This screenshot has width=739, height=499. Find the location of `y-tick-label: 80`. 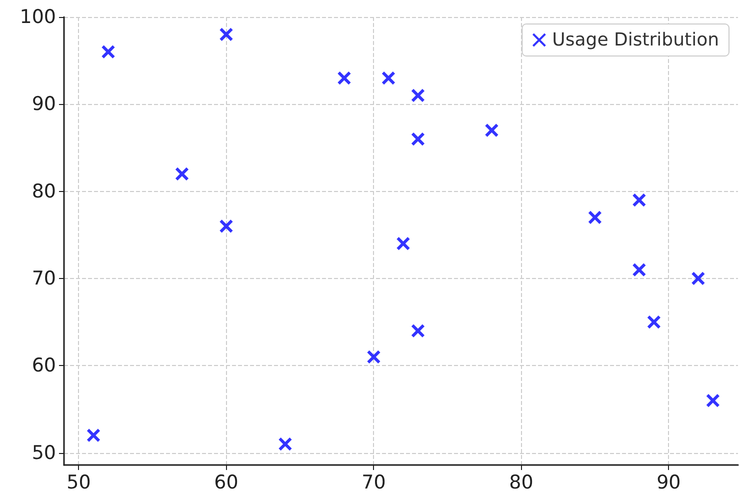

y-tick-label: 80 is located at coordinates (44, 191).